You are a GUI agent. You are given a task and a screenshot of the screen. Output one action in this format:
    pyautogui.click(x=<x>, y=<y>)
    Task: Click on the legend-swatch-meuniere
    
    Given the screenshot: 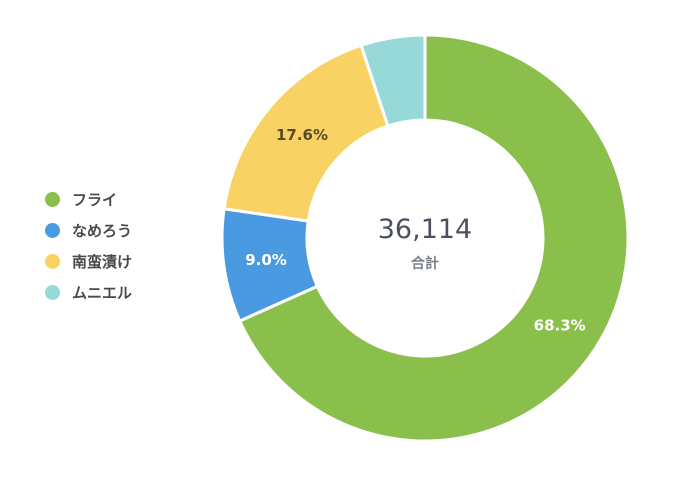 What is the action you would take?
    pyautogui.click(x=52, y=292)
    